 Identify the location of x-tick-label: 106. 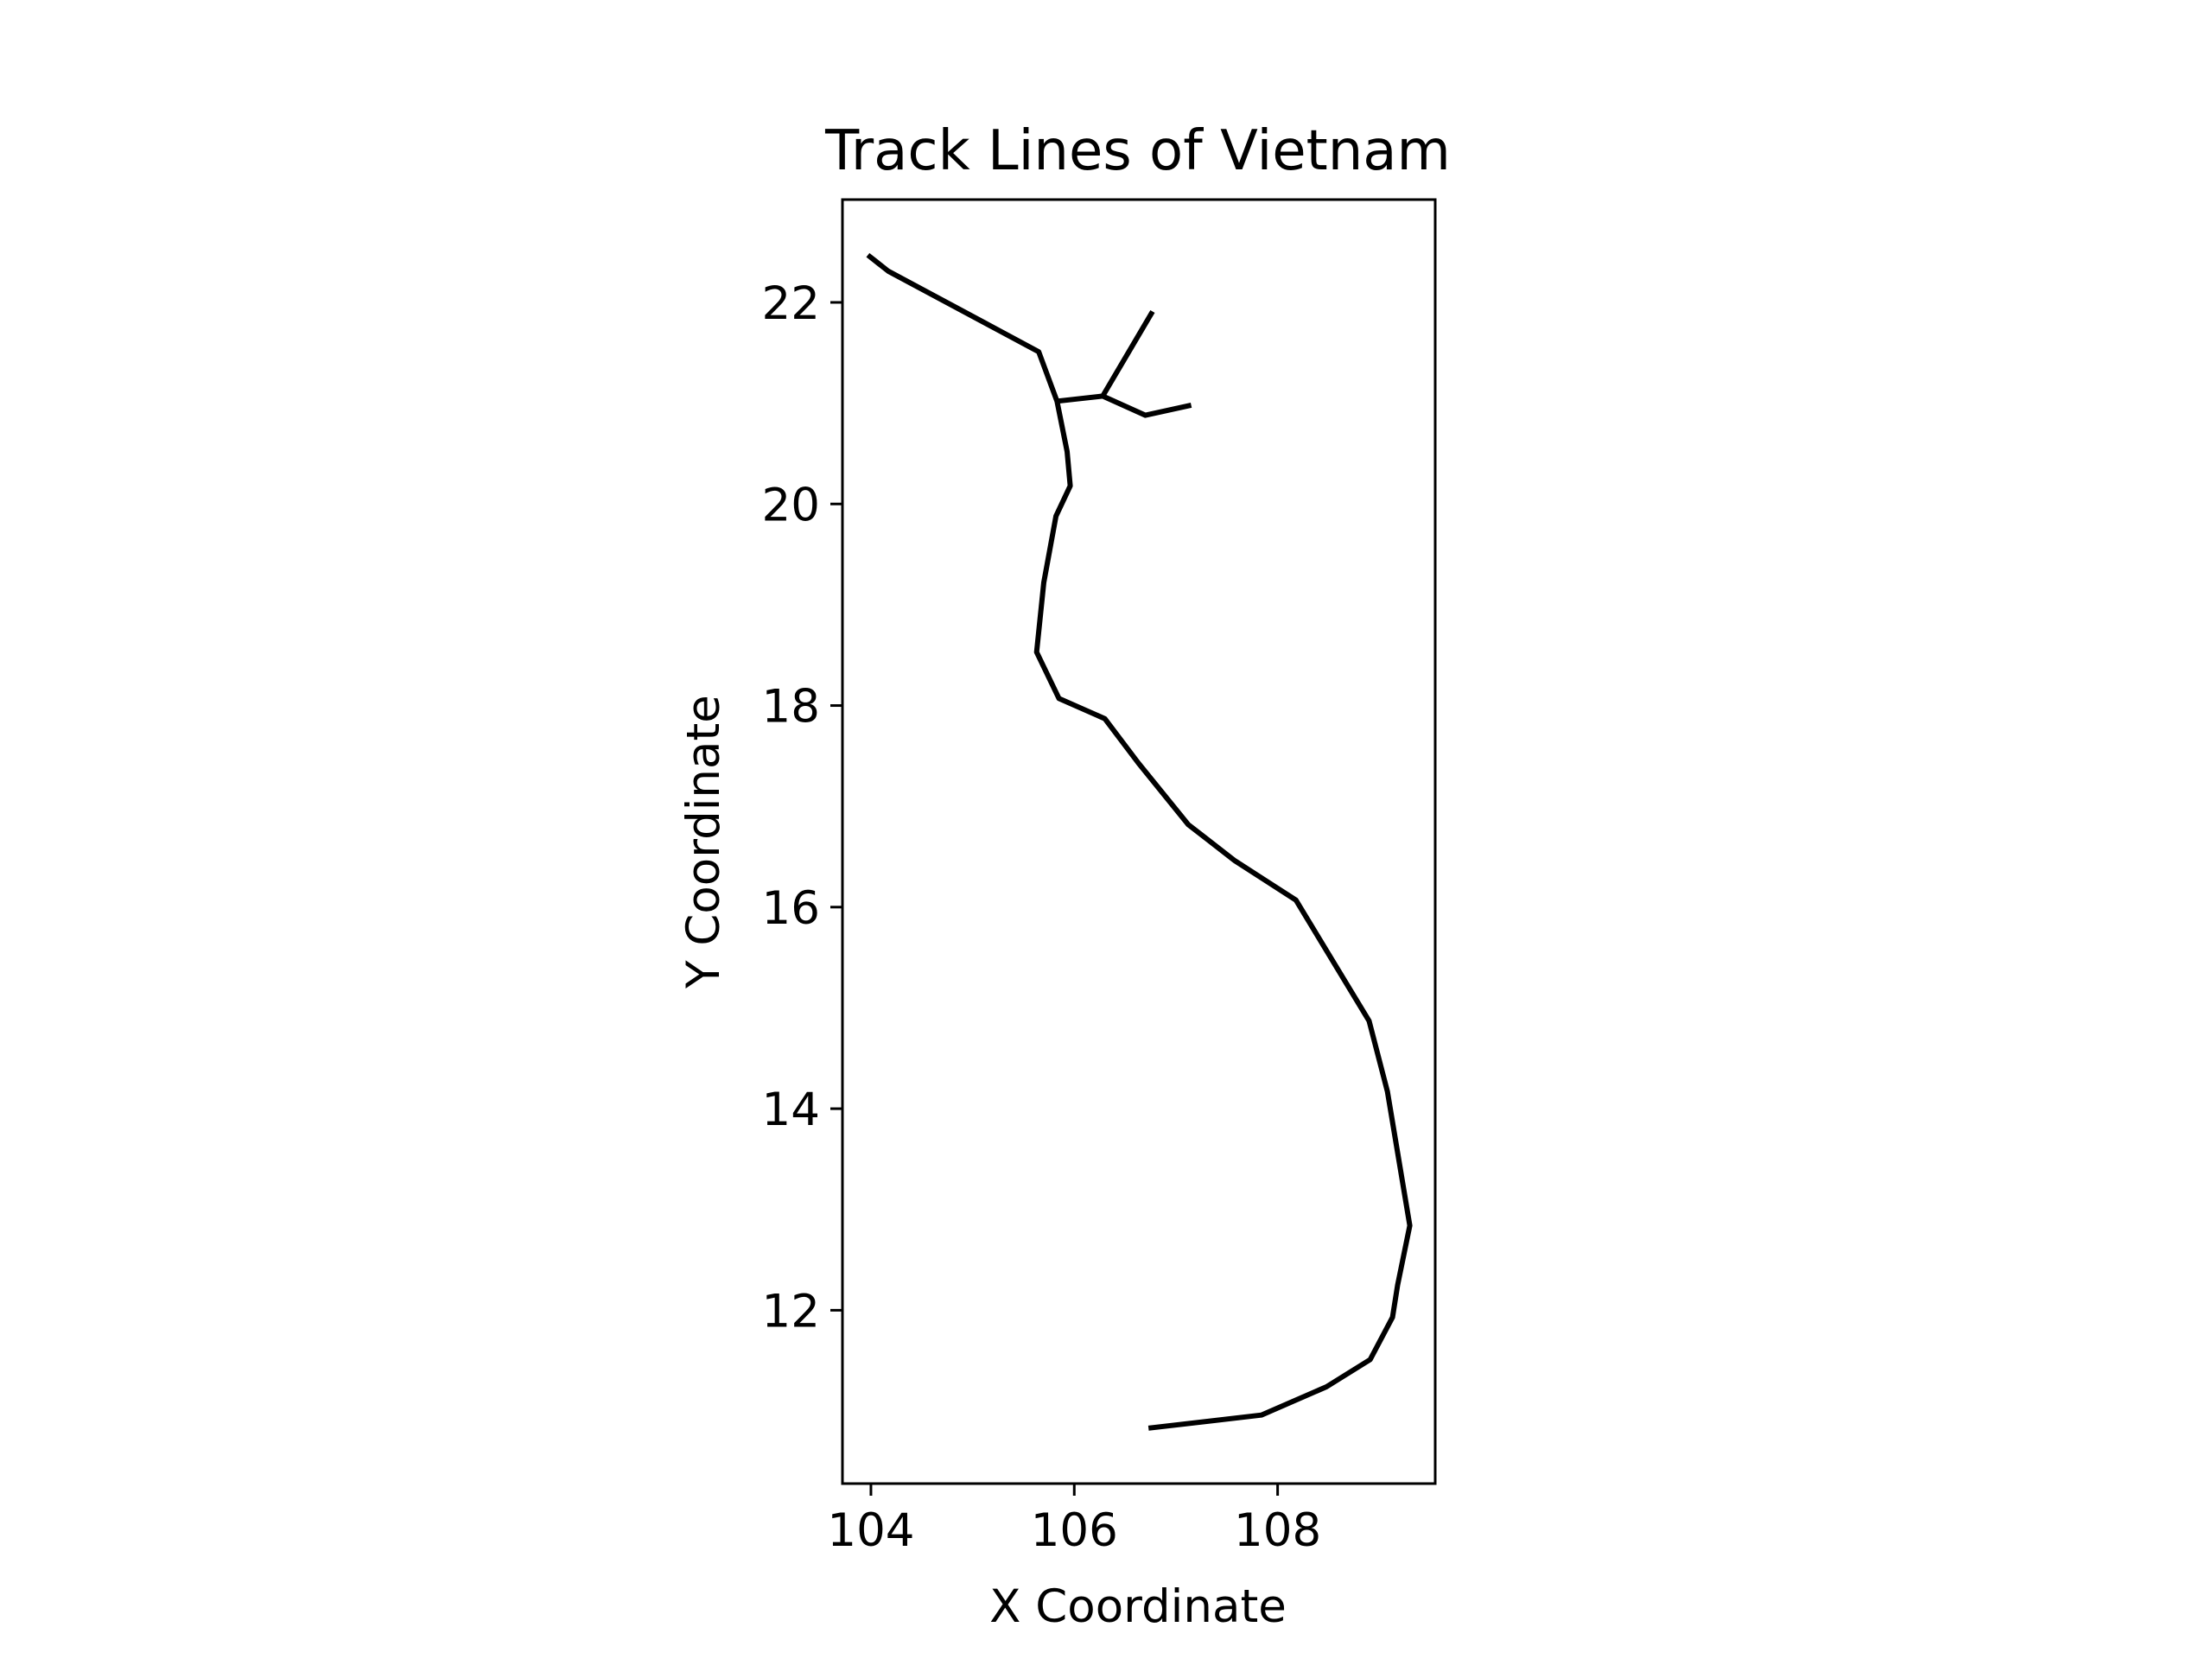
(1074, 1530).